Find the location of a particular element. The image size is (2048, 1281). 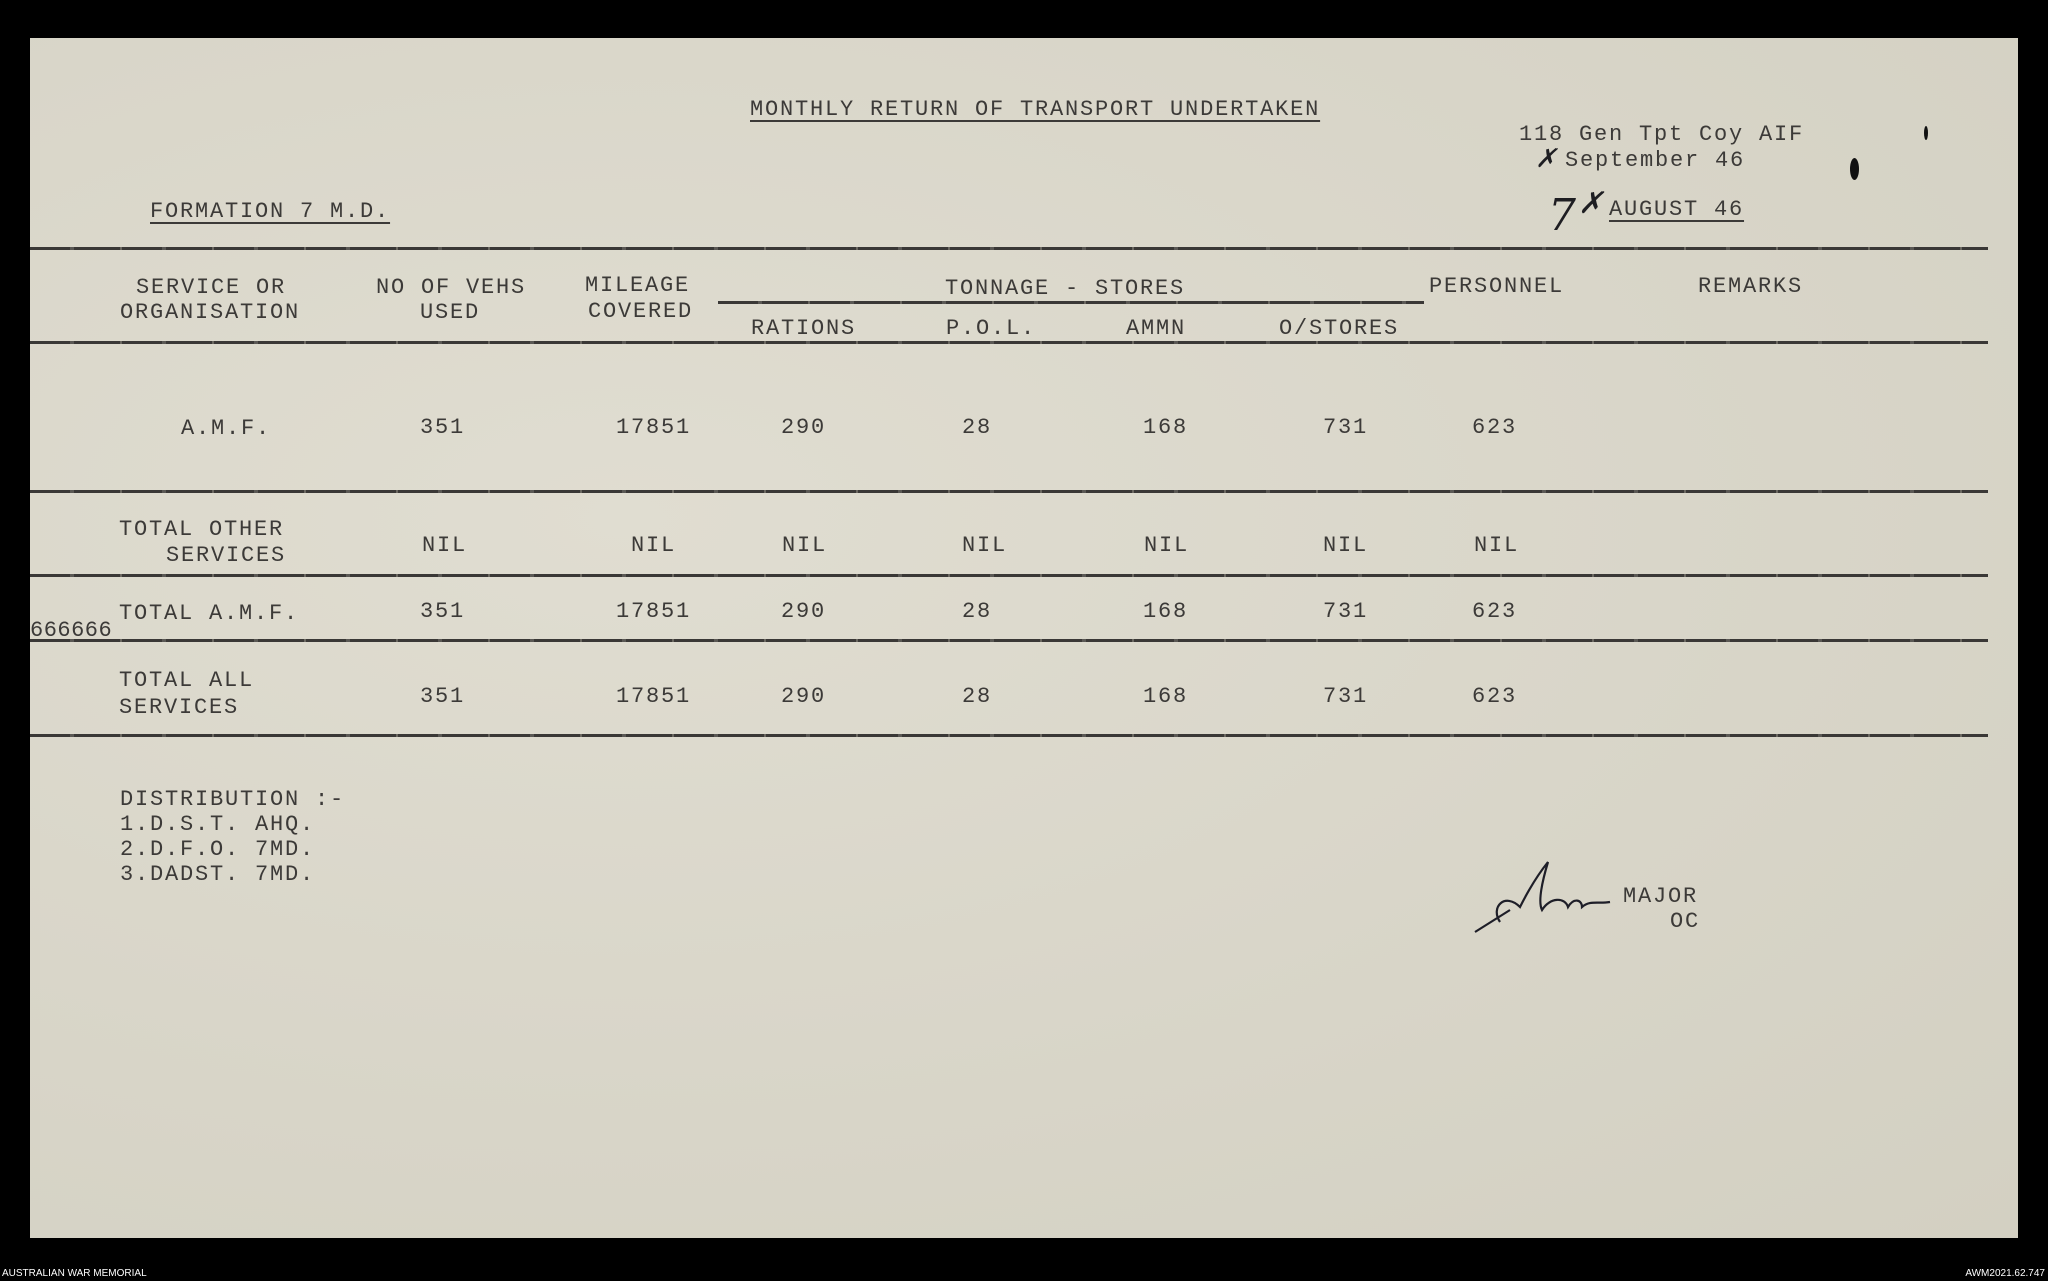

footer-credit: AUSTRALIAN WAR MEMORIAL is located at coordinates (74, 1273).